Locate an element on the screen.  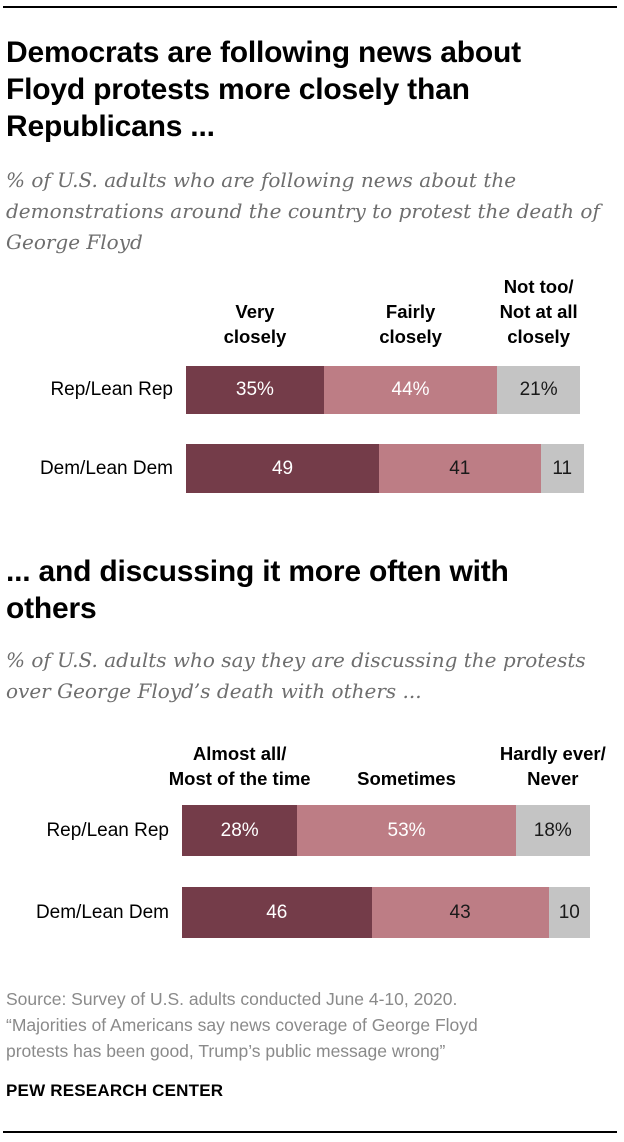
chart1-bar-label-row0-seg0: 35% is located at coordinates (254, 389).